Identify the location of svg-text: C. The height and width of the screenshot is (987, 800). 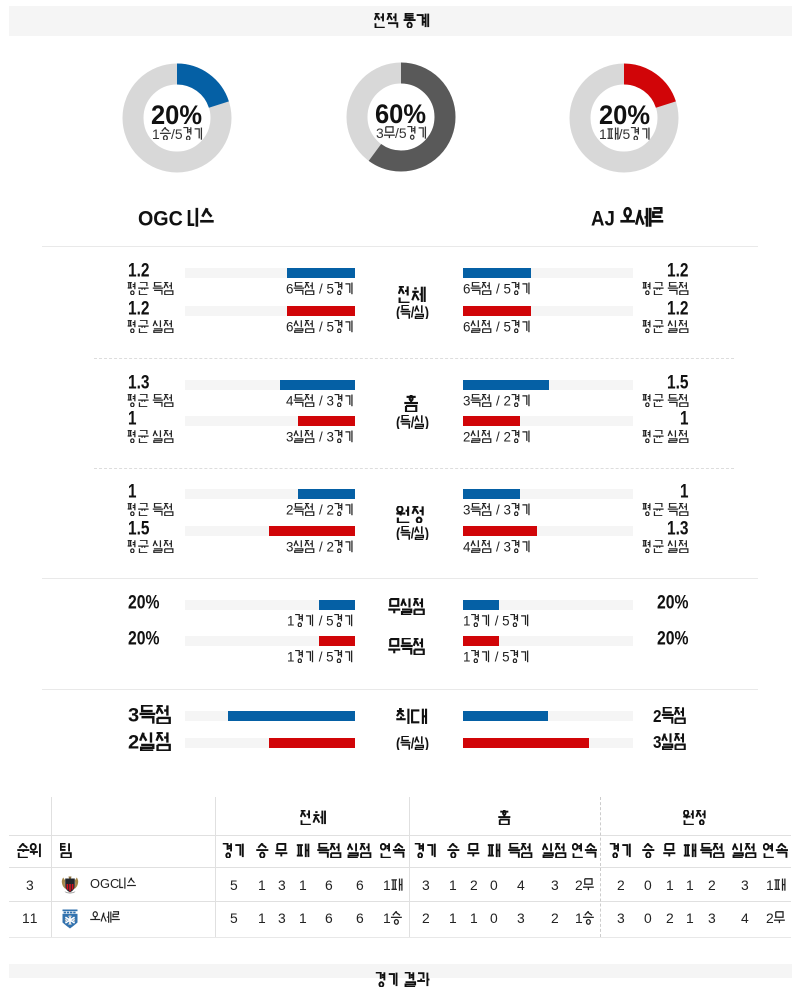
(176, 217).